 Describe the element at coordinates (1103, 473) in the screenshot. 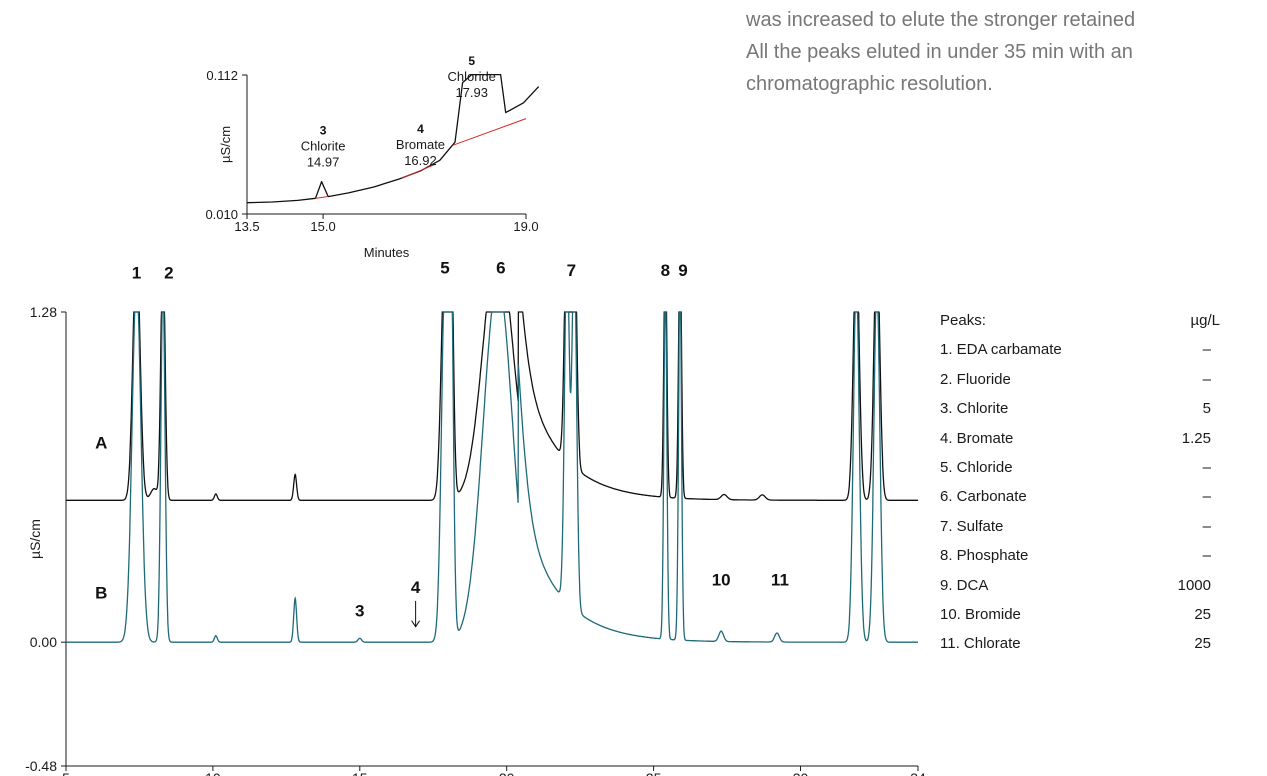

I see `legend-item: 5. Chloride –` at that location.